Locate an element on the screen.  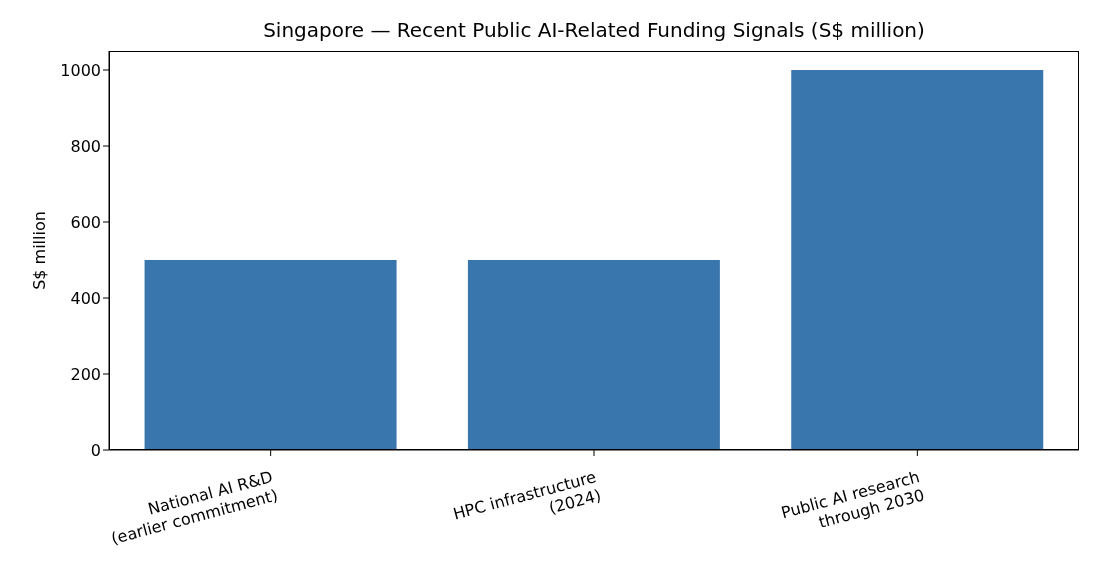
y-tick-label: 600 is located at coordinates (85, 222).